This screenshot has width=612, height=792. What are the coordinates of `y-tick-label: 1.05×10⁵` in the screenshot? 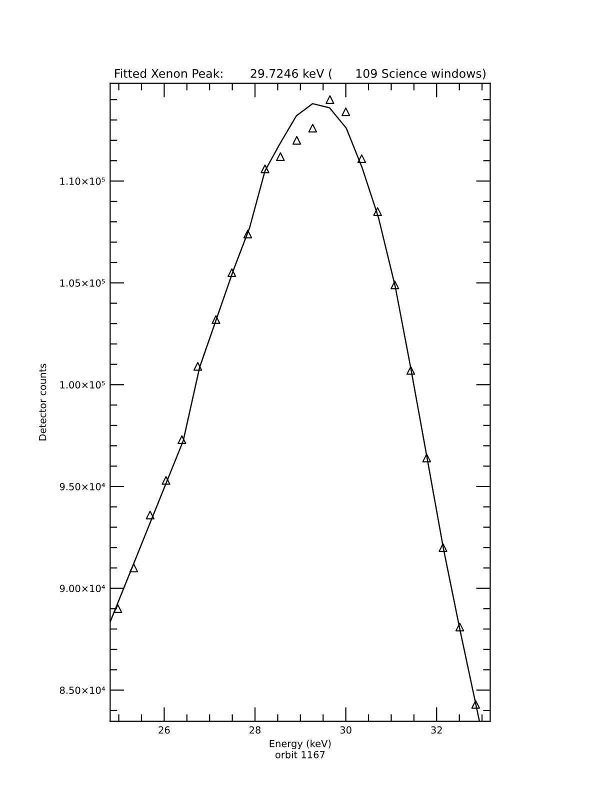 It's located at (82, 283).